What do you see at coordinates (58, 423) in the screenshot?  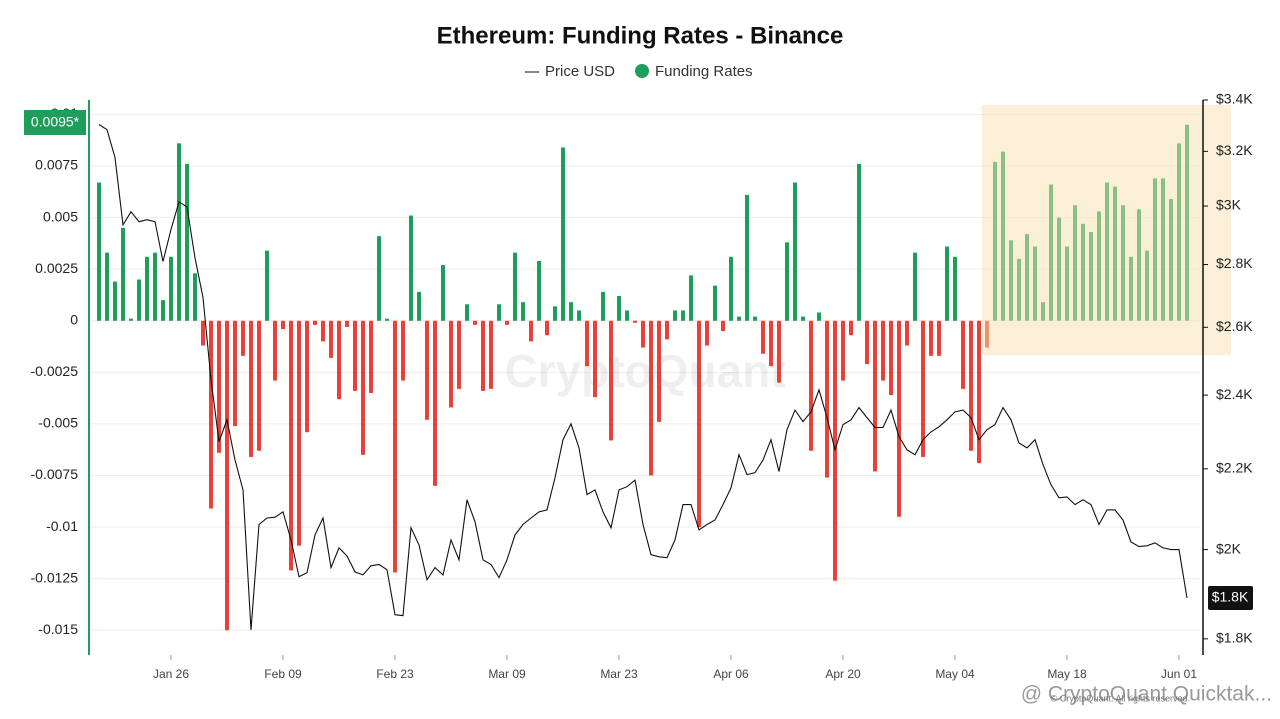 I see `y-tick-label: -0.005` at bounding box center [58, 423].